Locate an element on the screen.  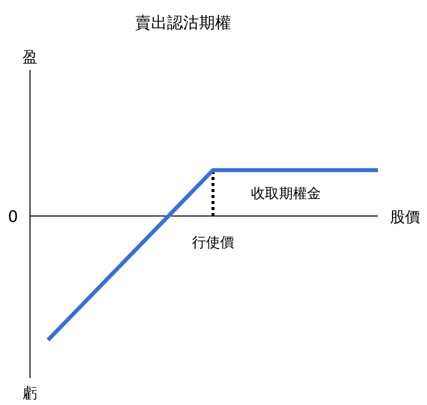
text: 0 is located at coordinates (13, 216).